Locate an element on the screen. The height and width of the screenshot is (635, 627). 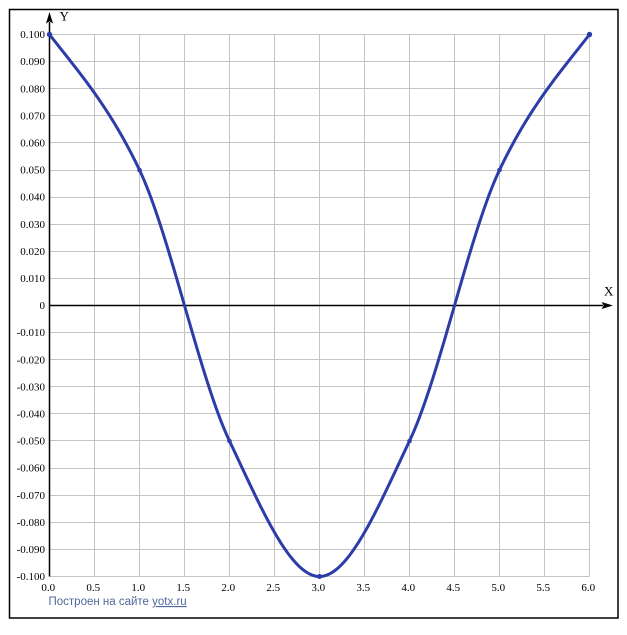
svg-text: 0.080 is located at coordinates (32, 89).